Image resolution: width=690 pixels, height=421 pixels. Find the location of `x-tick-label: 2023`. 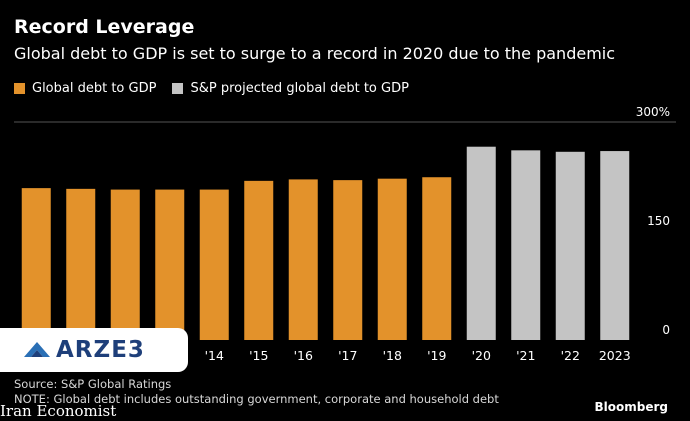

x-tick-label: 2023 is located at coordinates (615, 355).